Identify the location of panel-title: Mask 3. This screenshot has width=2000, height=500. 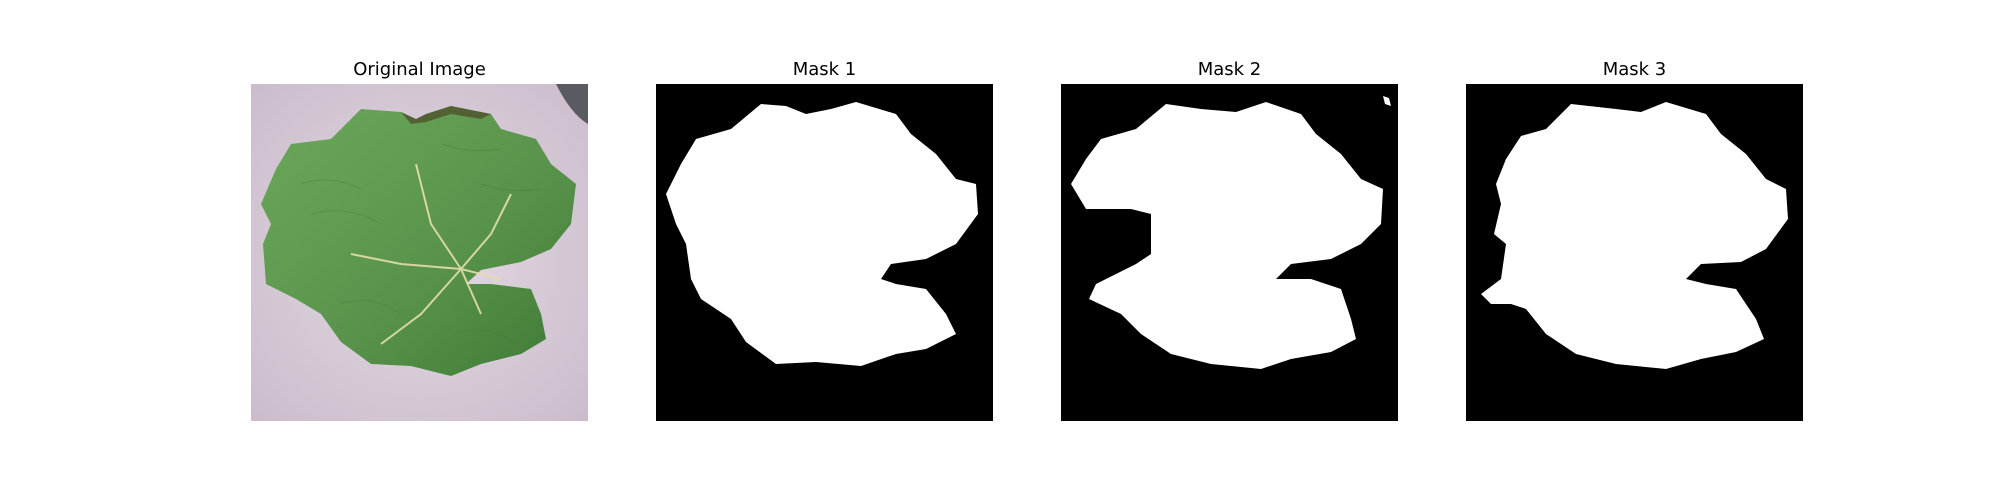
(1634, 69).